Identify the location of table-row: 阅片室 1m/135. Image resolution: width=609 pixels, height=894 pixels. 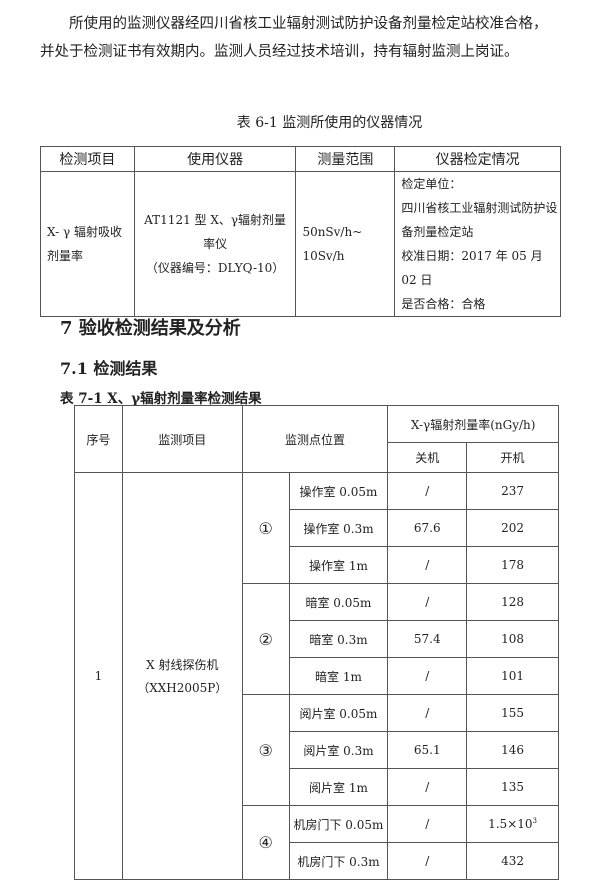
(317, 787).